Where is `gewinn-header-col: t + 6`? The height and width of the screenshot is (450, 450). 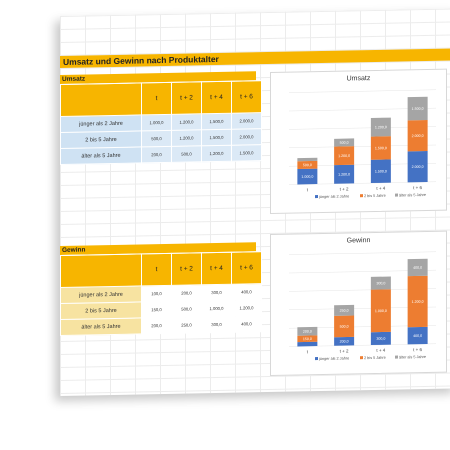 gewinn-header-col: t + 6 is located at coordinates (246, 268).